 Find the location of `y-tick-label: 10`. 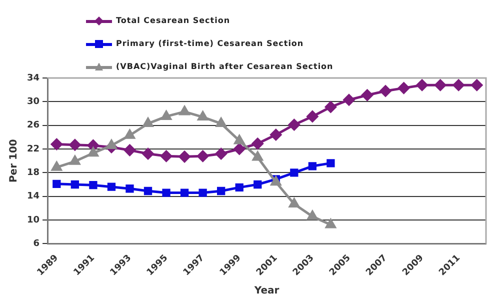

y-tick-label: 10 is located at coordinates (33, 220).